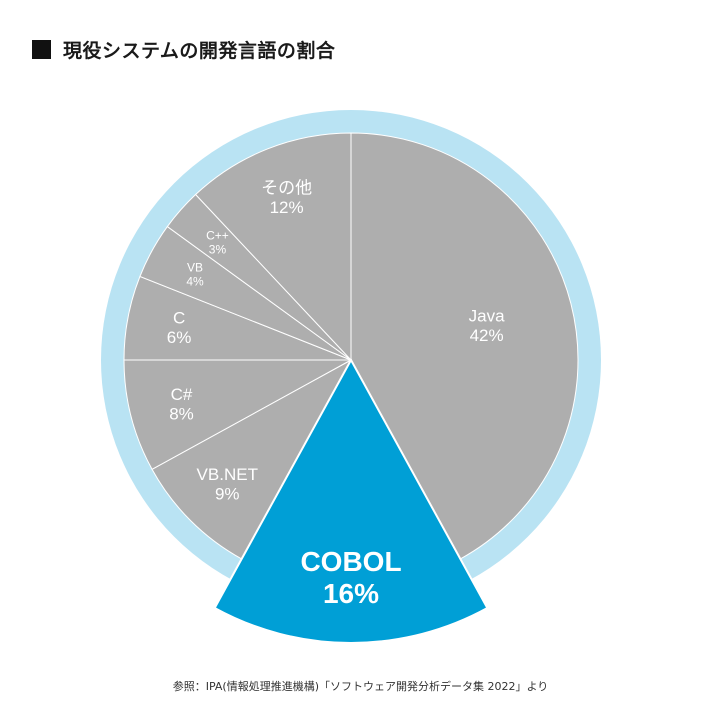 The width and height of the screenshot is (721, 721). Describe the element at coordinates (487, 335) in the screenshot. I see `pie-label-value-java: 42%` at that location.